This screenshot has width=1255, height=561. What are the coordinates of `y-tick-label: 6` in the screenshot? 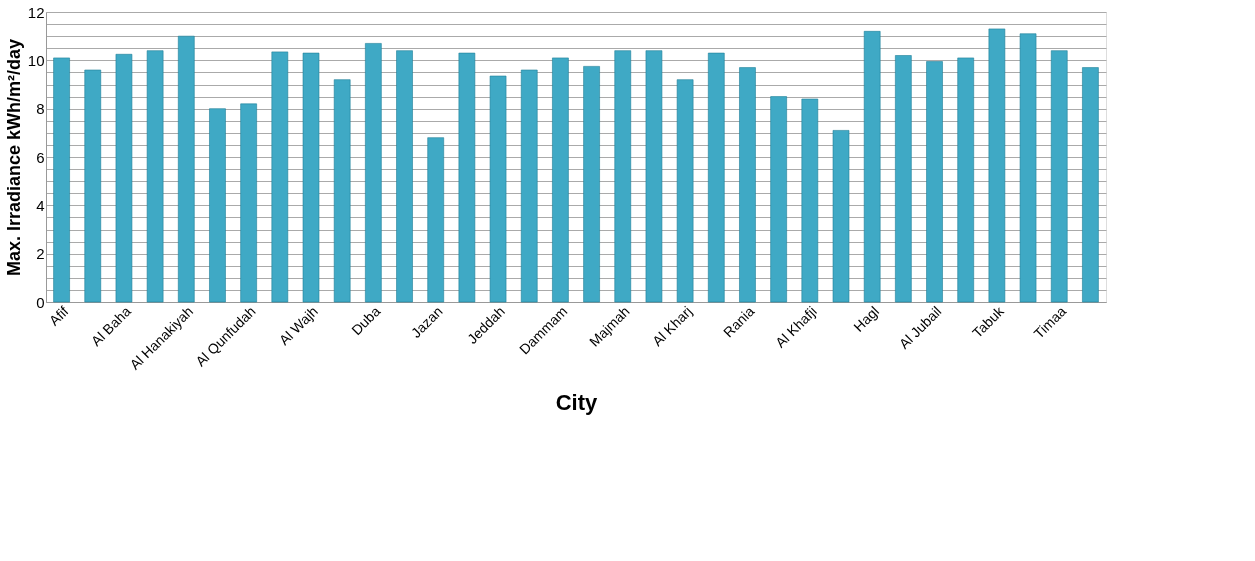 It's located at (40, 157).